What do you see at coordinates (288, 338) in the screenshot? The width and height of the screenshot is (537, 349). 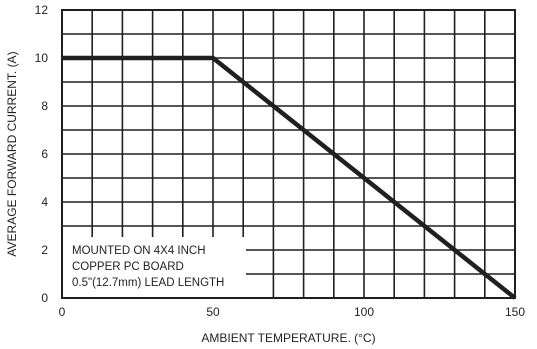 I see `x-axis-label: AMBIENT TEMPERATURE. (°C)` at bounding box center [288, 338].